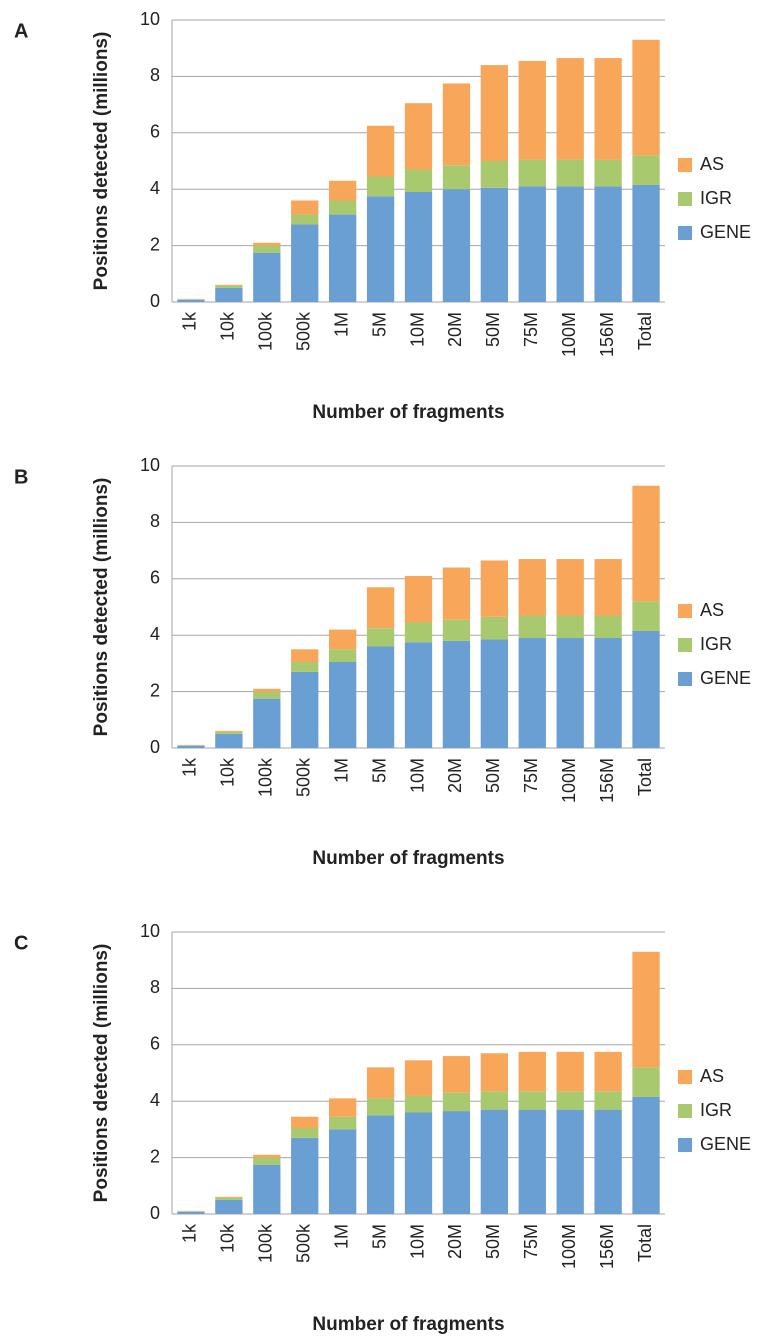  What do you see at coordinates (101, 1073) in the screenshot?
I see `y-axis-label: Positions detected (millions)` at bounding box center [101, 1073].